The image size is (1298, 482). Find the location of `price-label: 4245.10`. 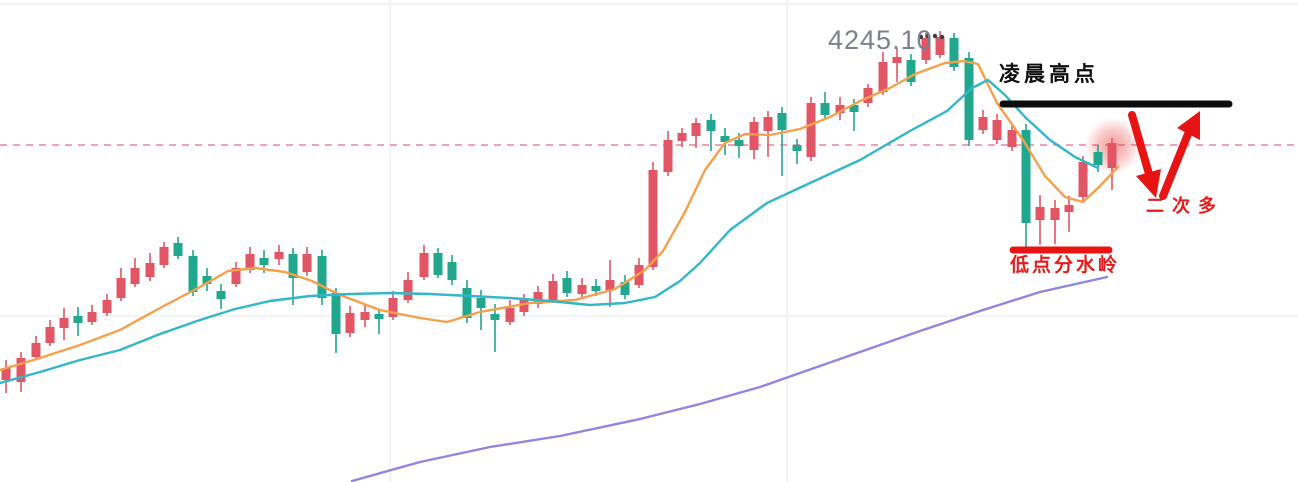

price-label: 4245.10 is located at coordinates (880, 40).